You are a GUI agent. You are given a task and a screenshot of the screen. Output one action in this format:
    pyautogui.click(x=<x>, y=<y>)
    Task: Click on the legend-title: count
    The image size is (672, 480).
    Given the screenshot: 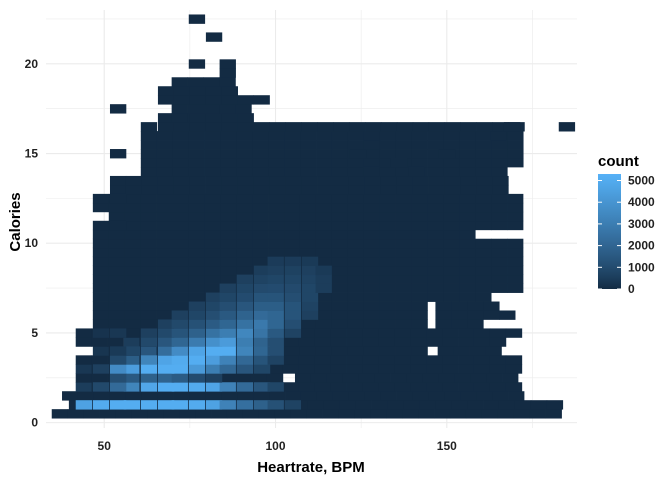 What is the action you would take?
    pyautogui.click(x=618, y=161)
    